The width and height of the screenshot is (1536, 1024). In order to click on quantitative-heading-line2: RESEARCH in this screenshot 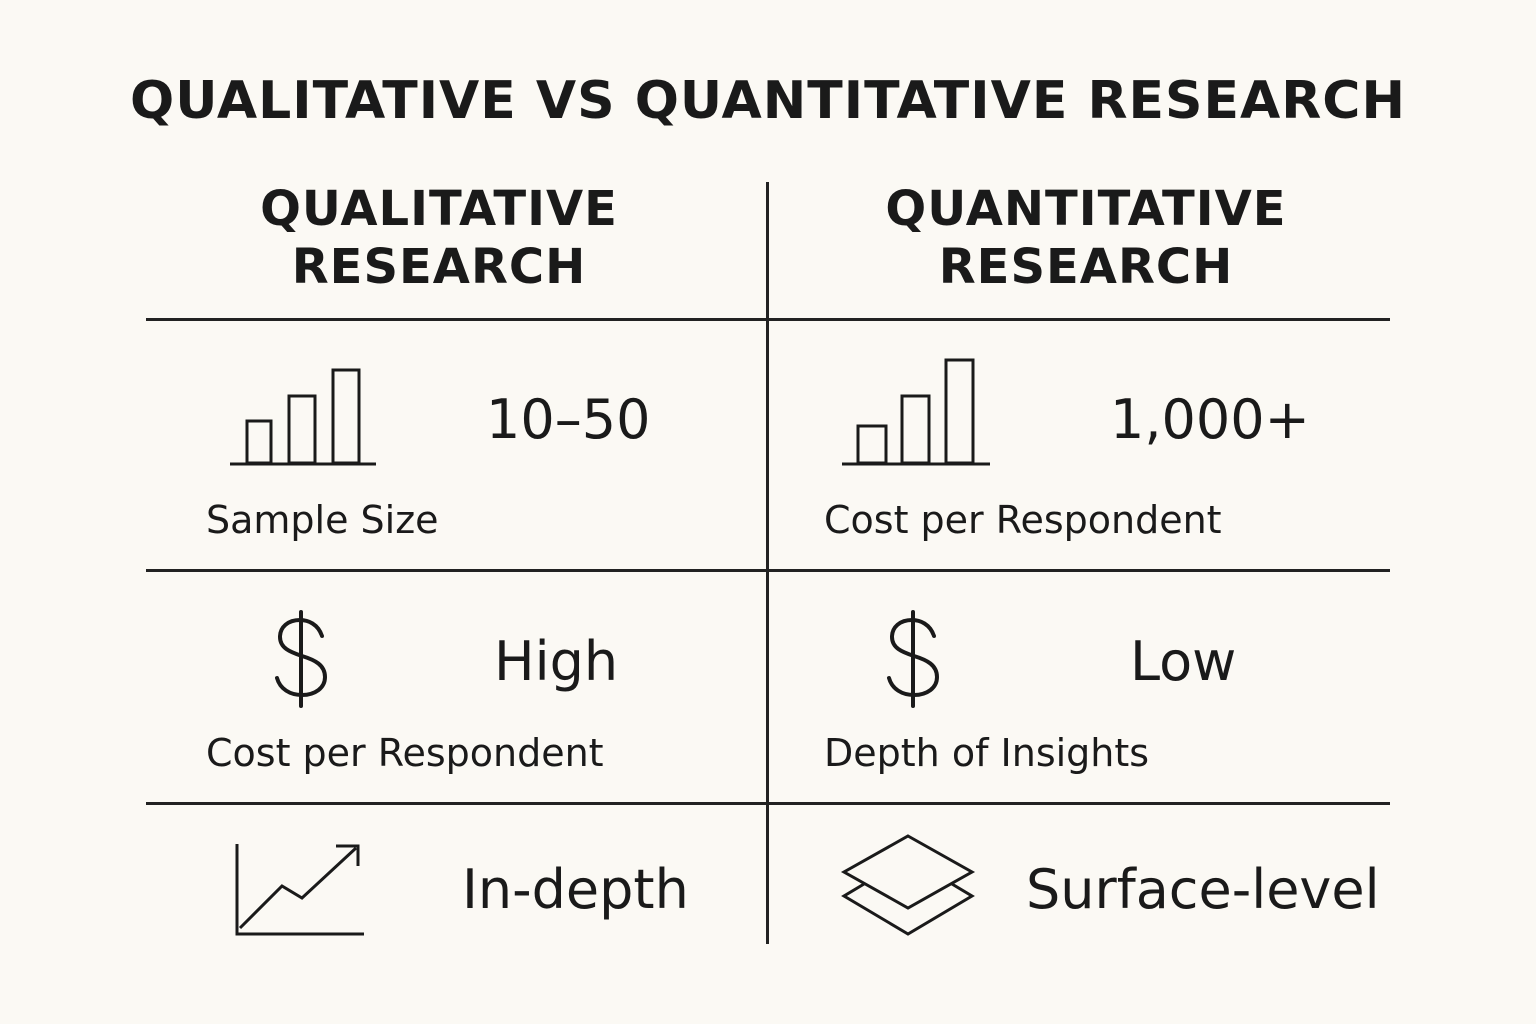, I will do `click(1086, 267)`.